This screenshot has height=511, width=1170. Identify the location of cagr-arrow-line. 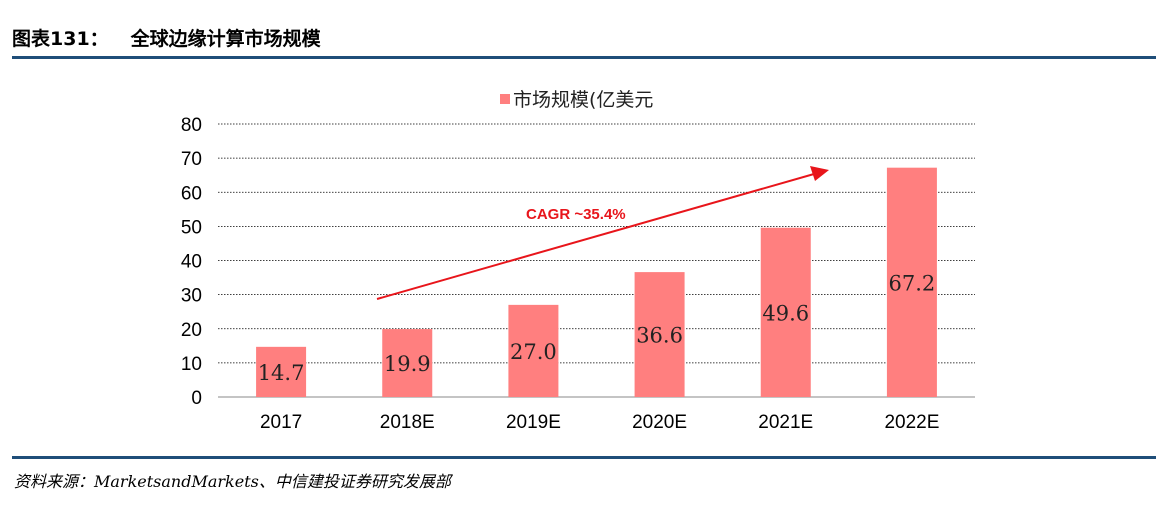
(595, 236).